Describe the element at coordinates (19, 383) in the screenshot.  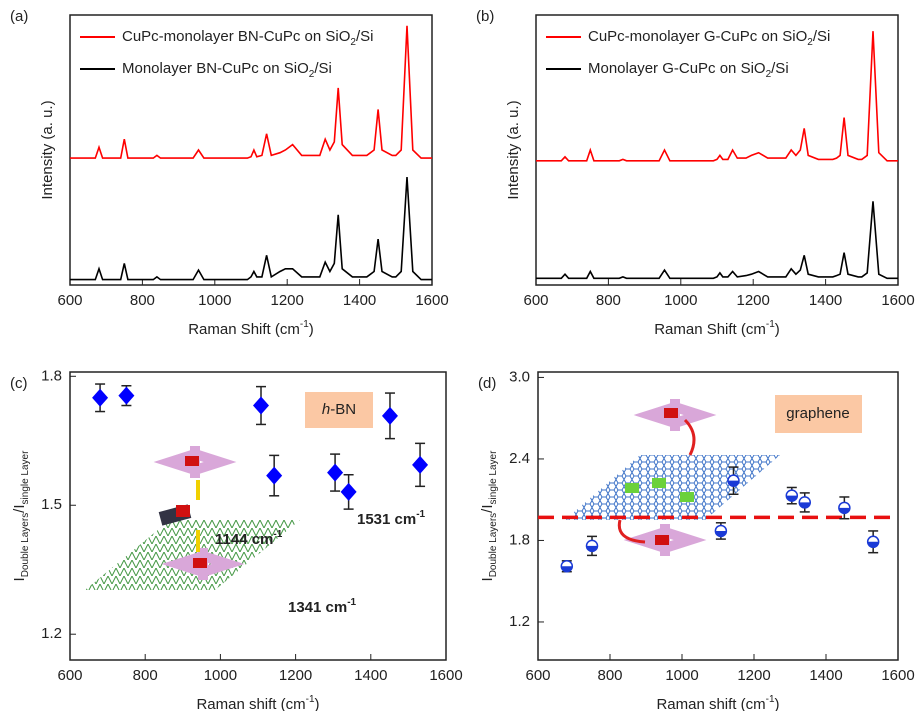
I see `panel-label: (c)` at that location.